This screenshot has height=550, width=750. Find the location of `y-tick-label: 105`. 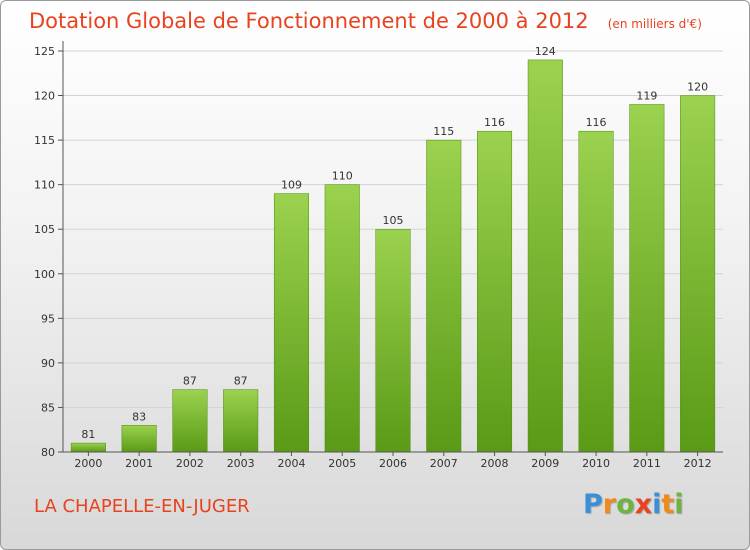

y-tick-label: 105 is located at coordinates (44, 229).